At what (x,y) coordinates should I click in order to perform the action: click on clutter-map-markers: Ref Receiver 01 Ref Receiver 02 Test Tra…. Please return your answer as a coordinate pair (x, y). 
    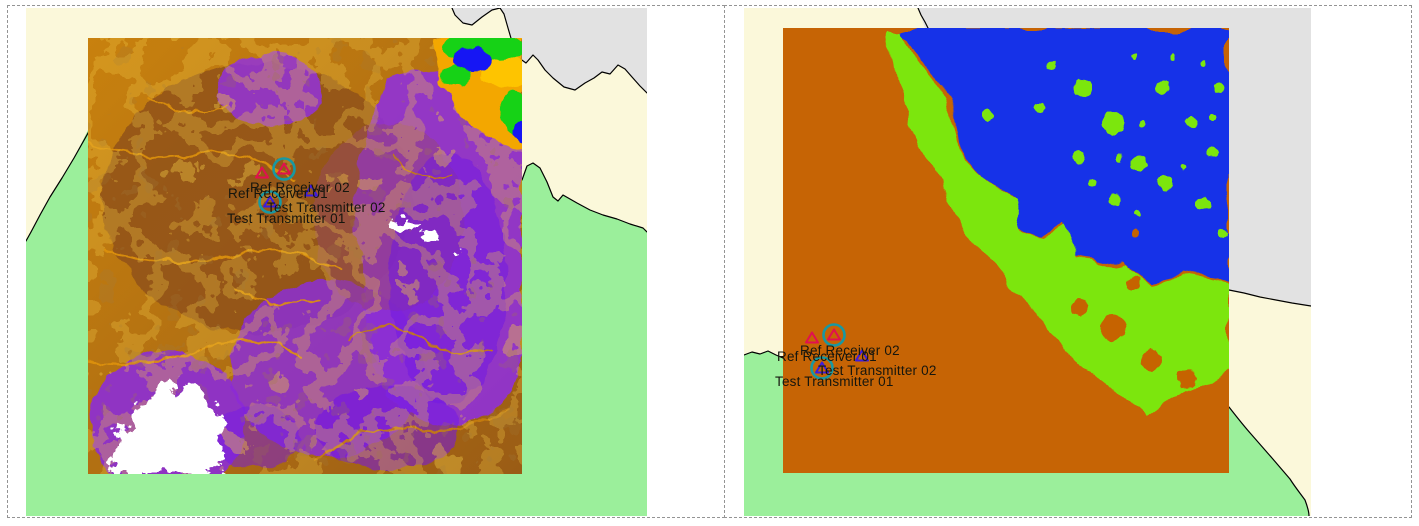
    Looking at the image, I should click on (856, 356).